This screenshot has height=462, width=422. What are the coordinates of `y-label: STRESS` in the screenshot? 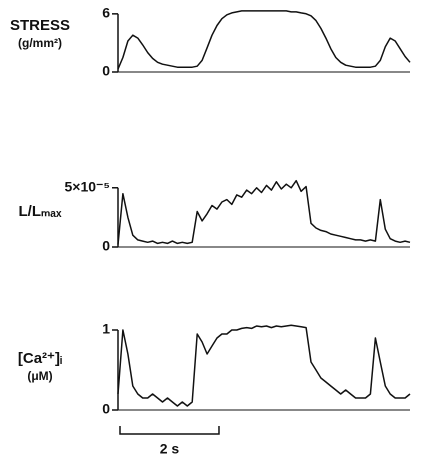 It's located at (40, 25).